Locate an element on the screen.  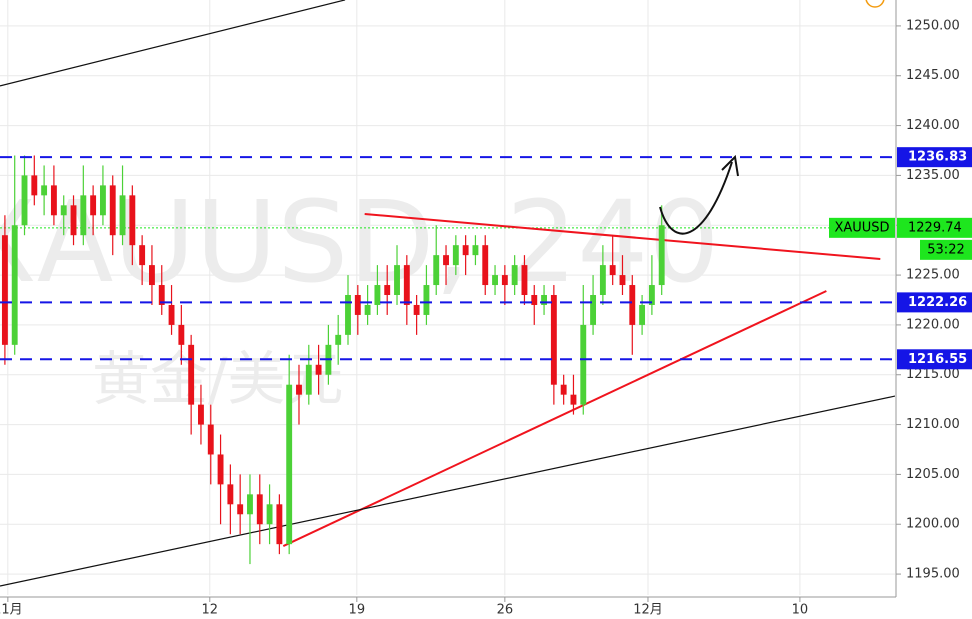
symbol-box is located at coordinates (862, 227).